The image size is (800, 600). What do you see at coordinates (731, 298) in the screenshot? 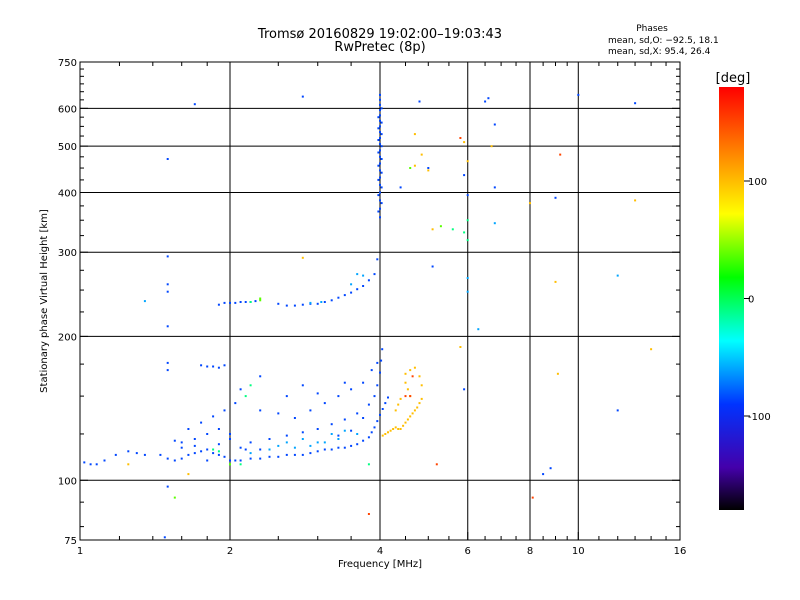
I see `colorbar` at bounding box center [731, 298].